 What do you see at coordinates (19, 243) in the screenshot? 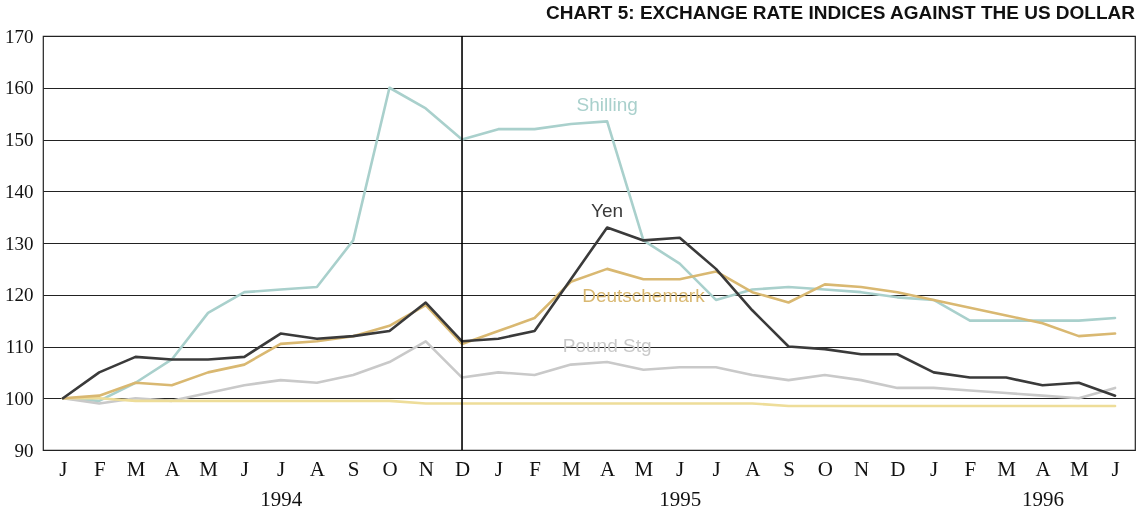
I see `y-tick-label: 130` at bounding box center [19, 243].